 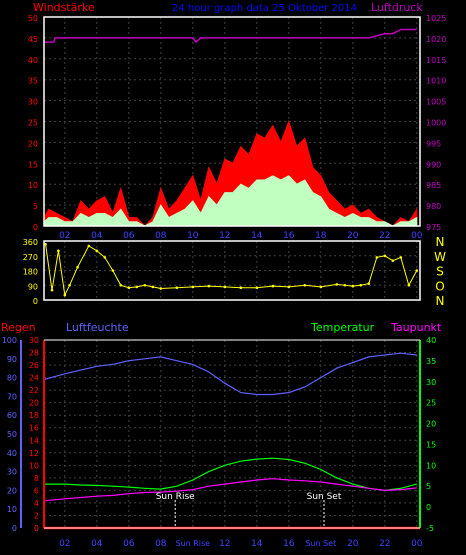 What do you see at coordinates (436, 102) in the screenshot?
I see `pressure-tick-label: 1005` at bounding box center [436, 102].